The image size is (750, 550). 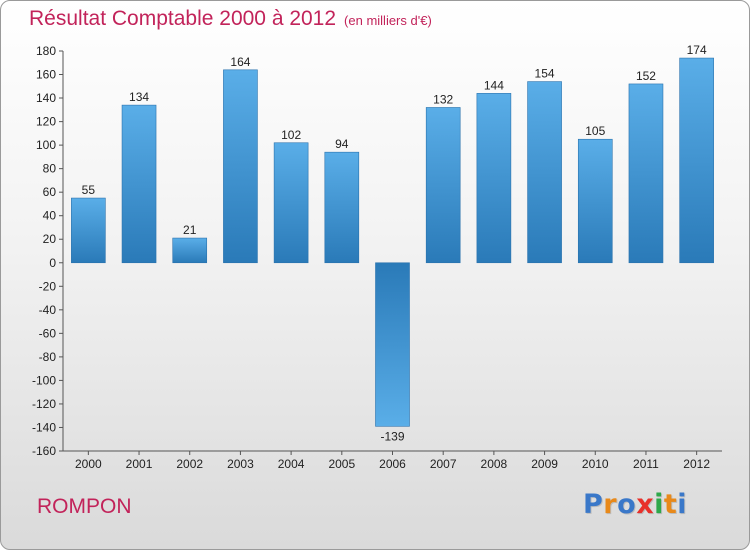 What do you see at coordinates (392, 464) in the screenshot?
I see `x-tick-label: 2006` at bounding box center [392, 464].